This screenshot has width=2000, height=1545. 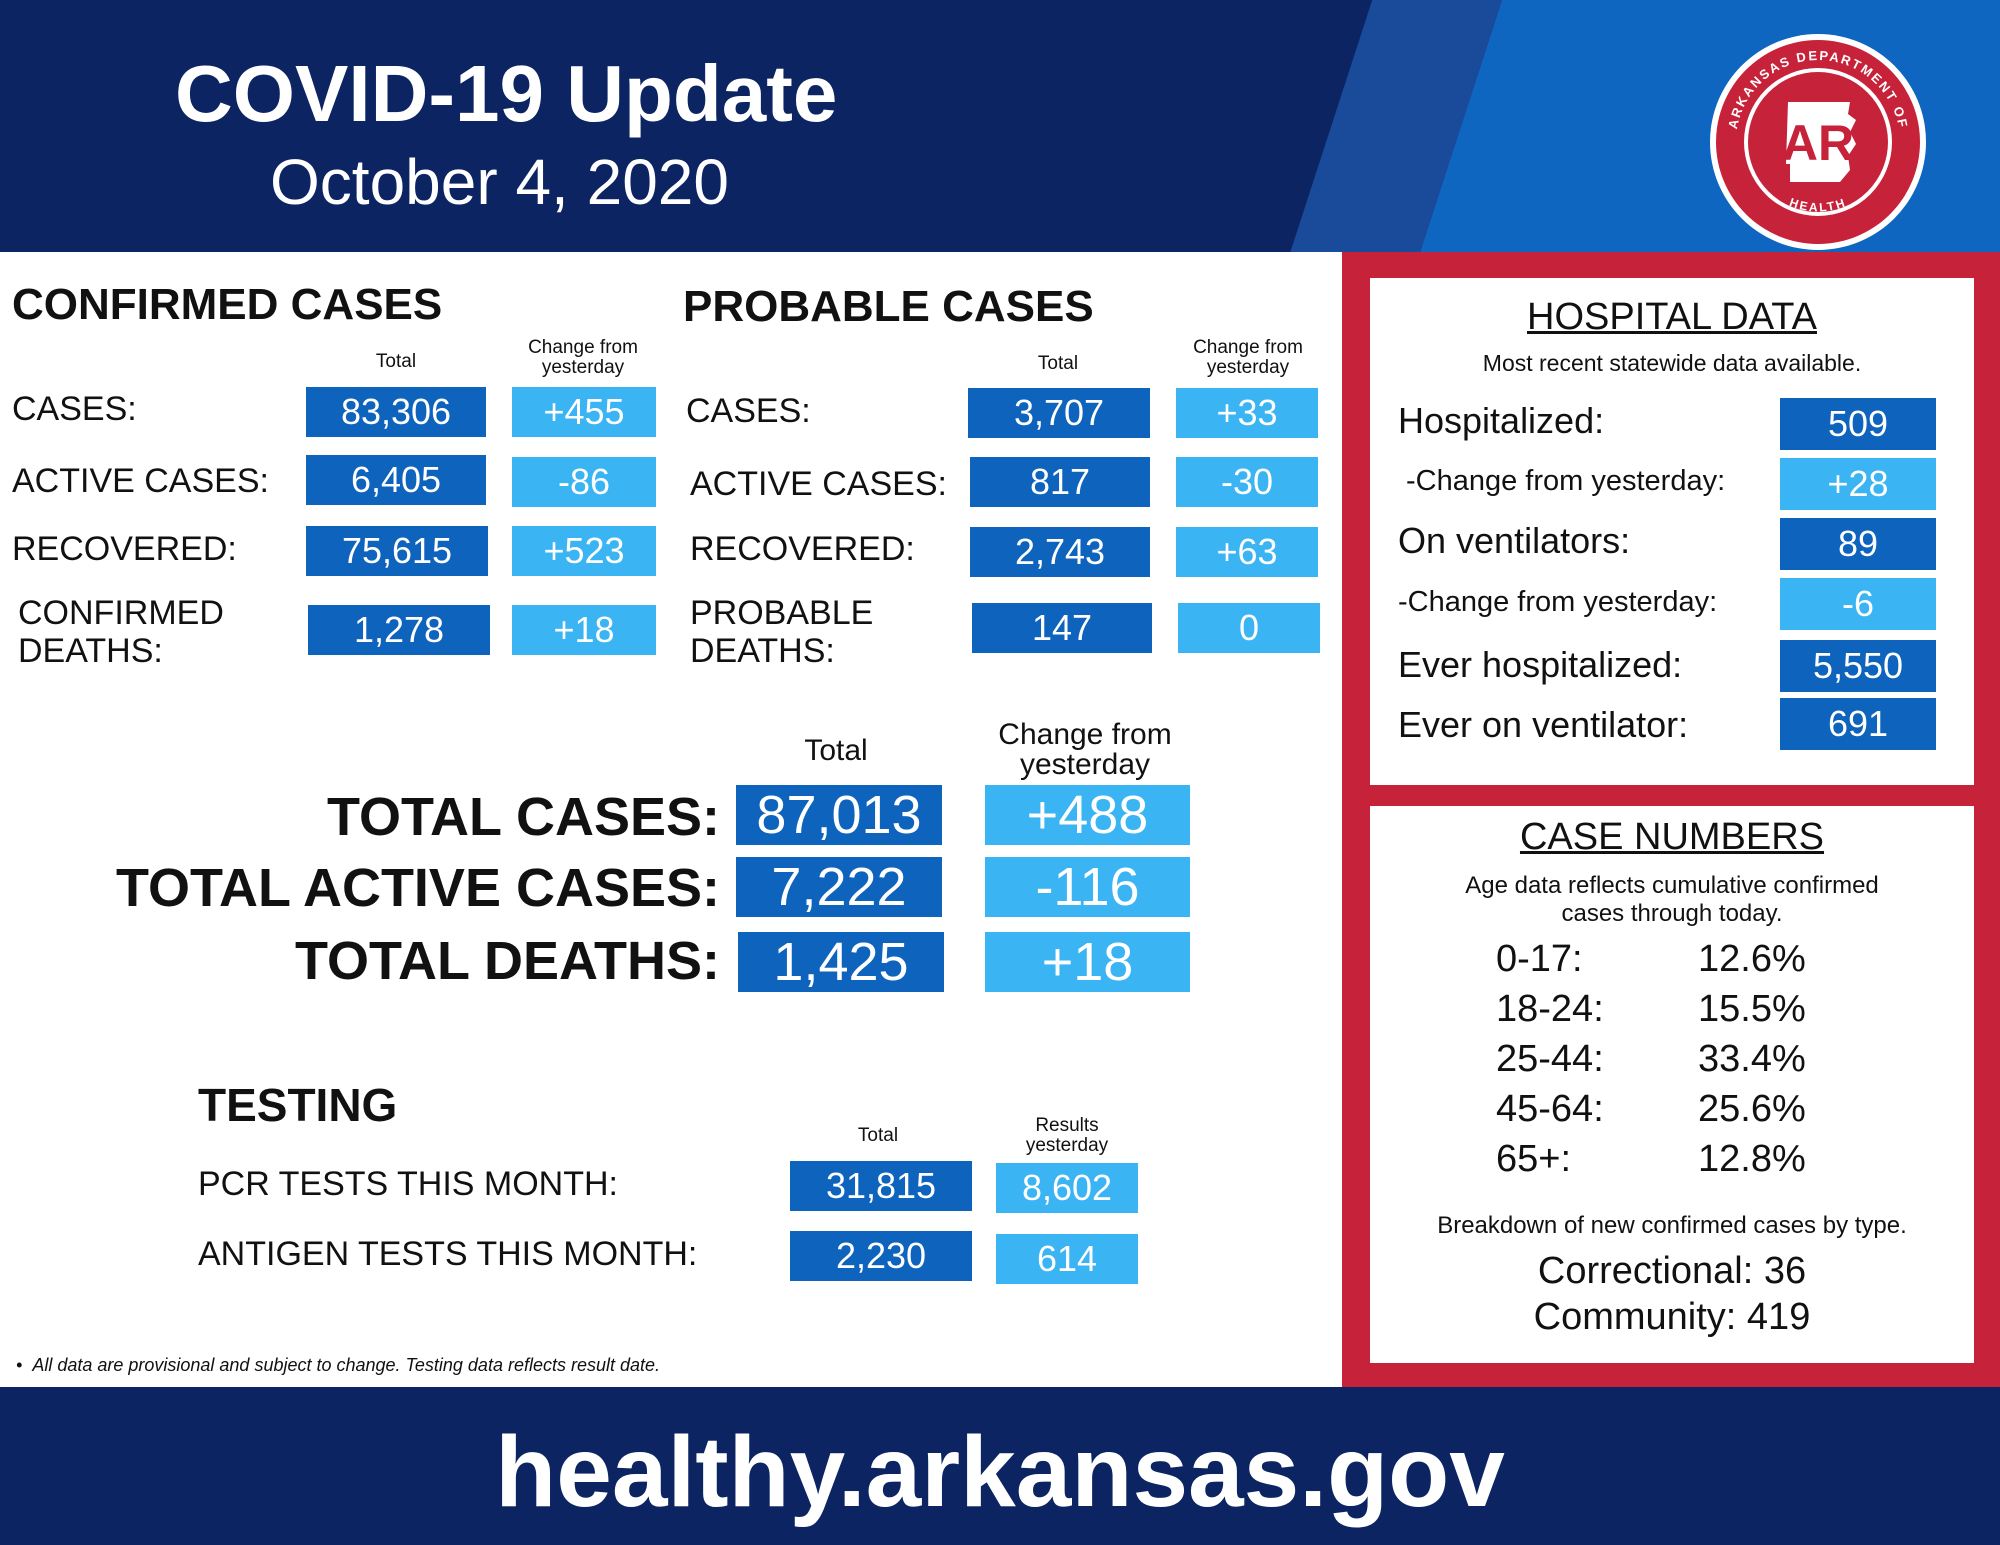 I want to click on total-cases-total: 87,013, so click(x=839, y=815).